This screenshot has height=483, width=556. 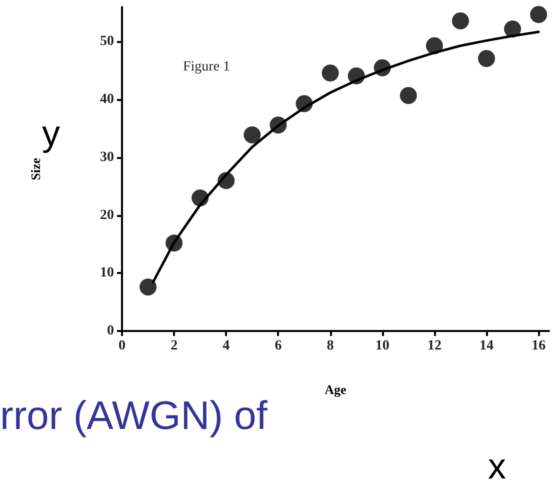 What do you see at coordinates (107, 100) in the screenshot?
I see `y-tick-label: 40` at bounding box center [107, 100].